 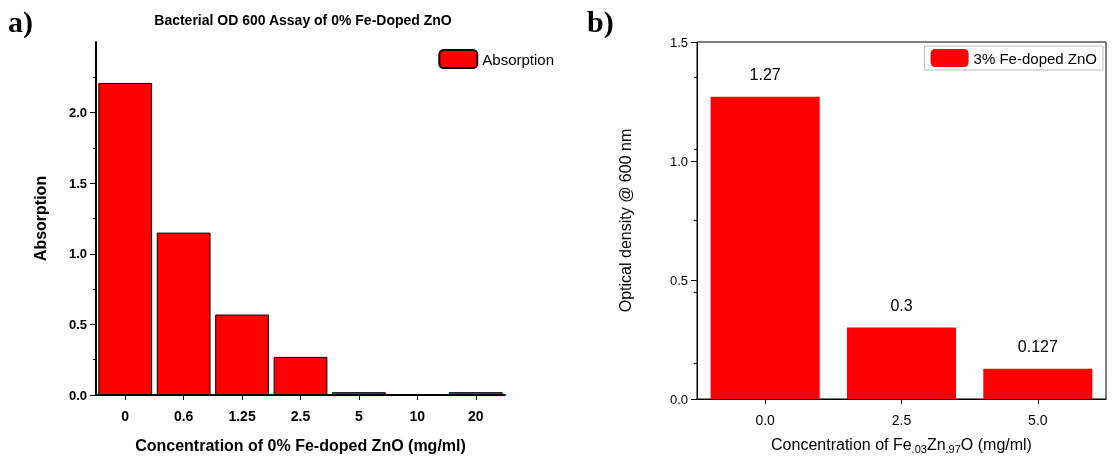 I want to click on y-axis-title: Absorption, so click(x=40, y=218).